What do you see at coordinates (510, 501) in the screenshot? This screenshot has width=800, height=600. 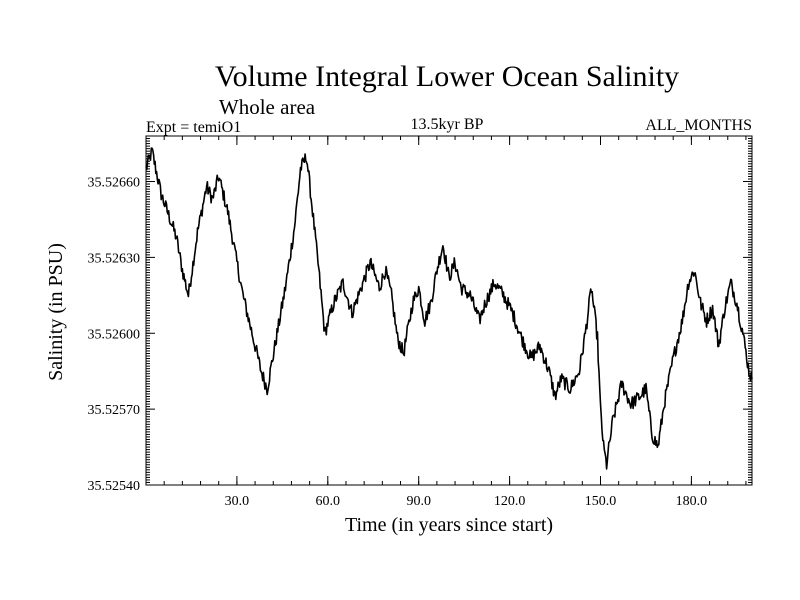 I see `x-tick-label: 120.0` at bounding box center [510, 501].